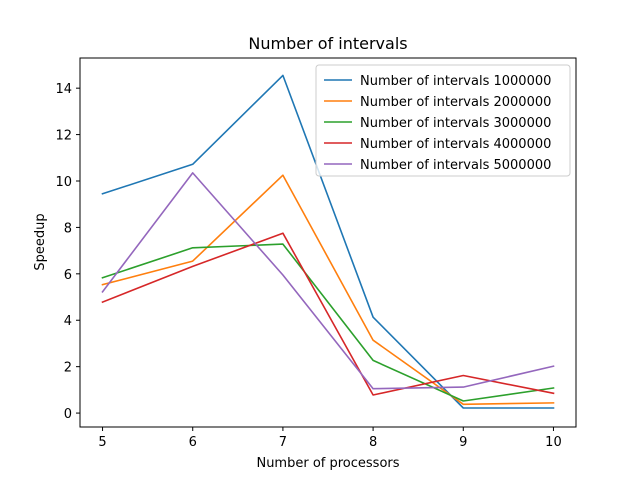  What do you see at coordinates (68, 321) in the screenshot?
I see `y-tick-label: 4` at bounding box center [68, 321].